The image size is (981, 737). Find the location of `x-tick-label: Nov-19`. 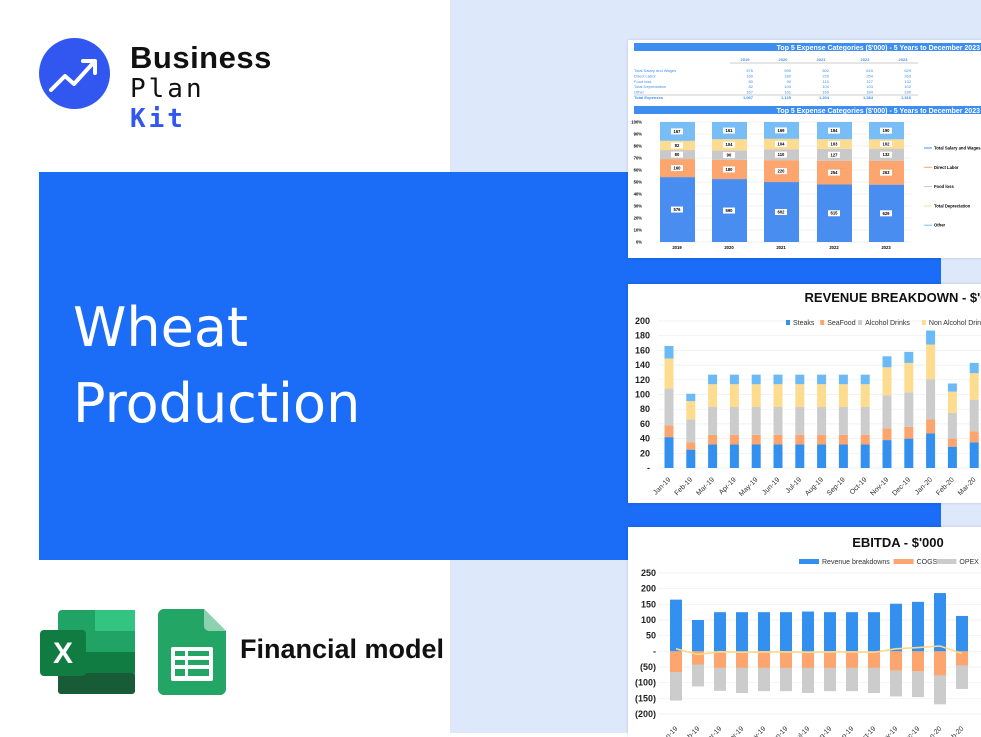

x-tick-label: Nov-19 is located at coordinates (888, 731).